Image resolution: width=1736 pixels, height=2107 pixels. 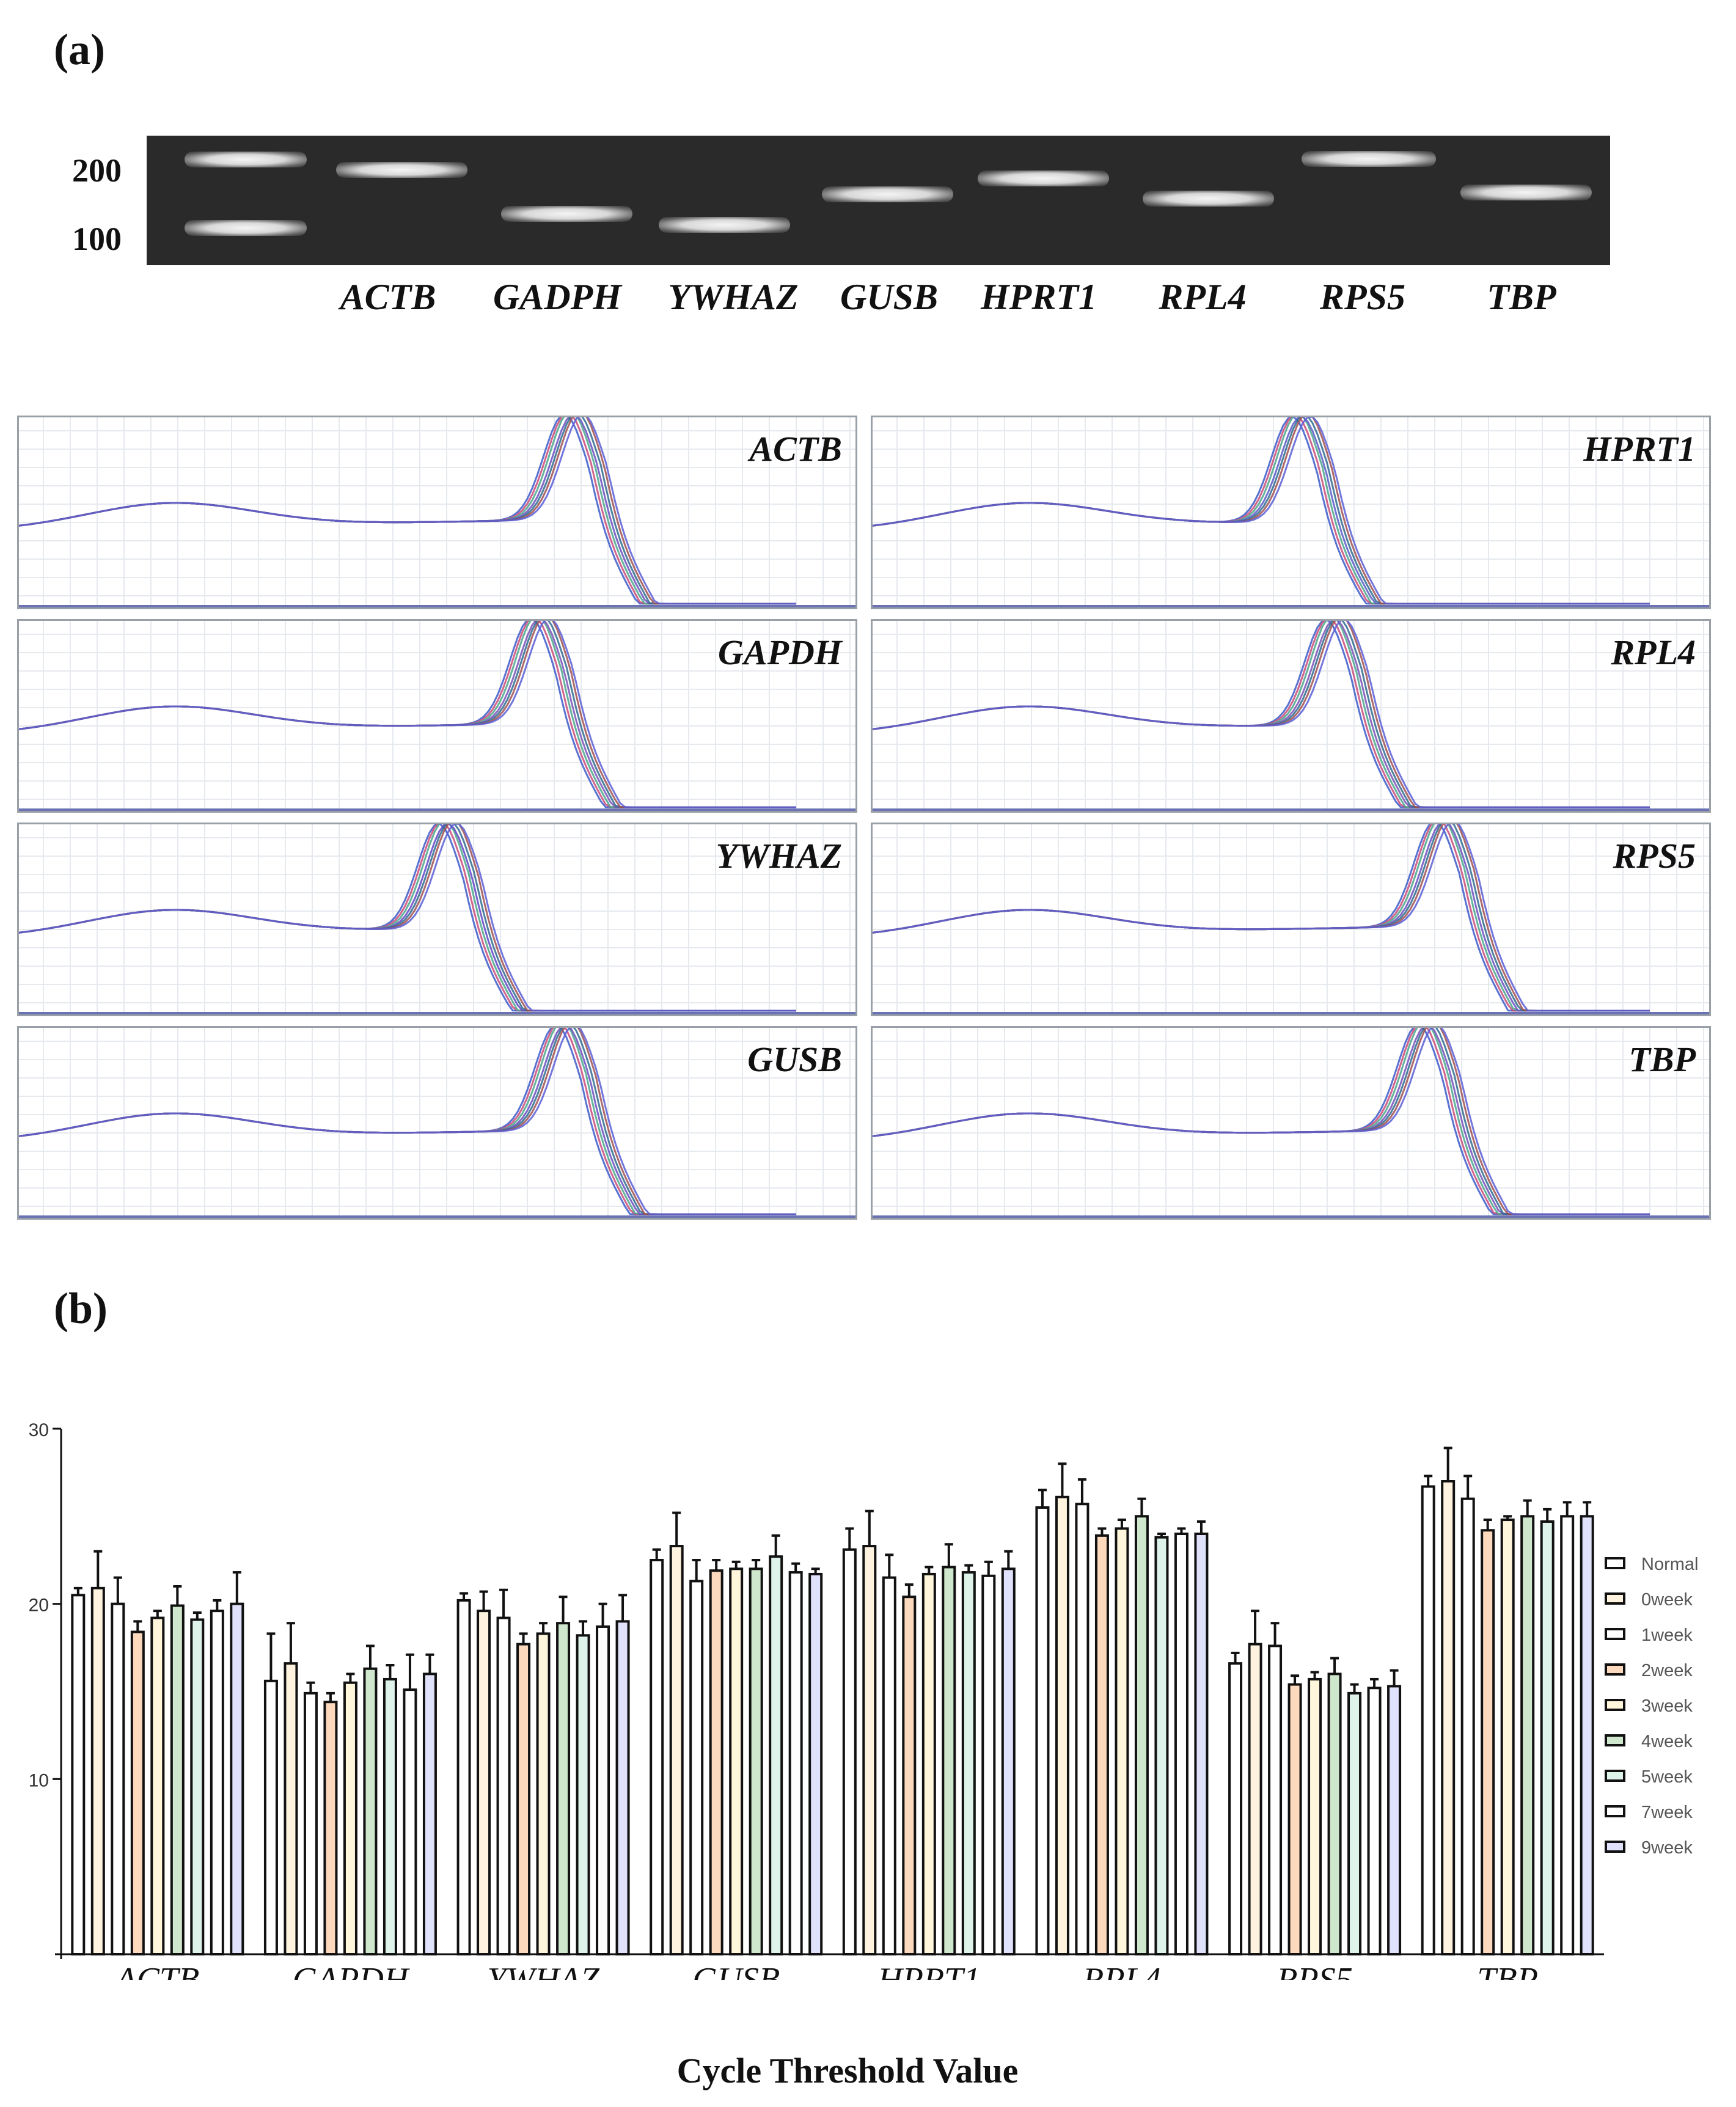 What do you see at coordinates (1667, 1706) in the screenshot?
I see `legend-label: 3week` at bounding box center [1667, 1706].